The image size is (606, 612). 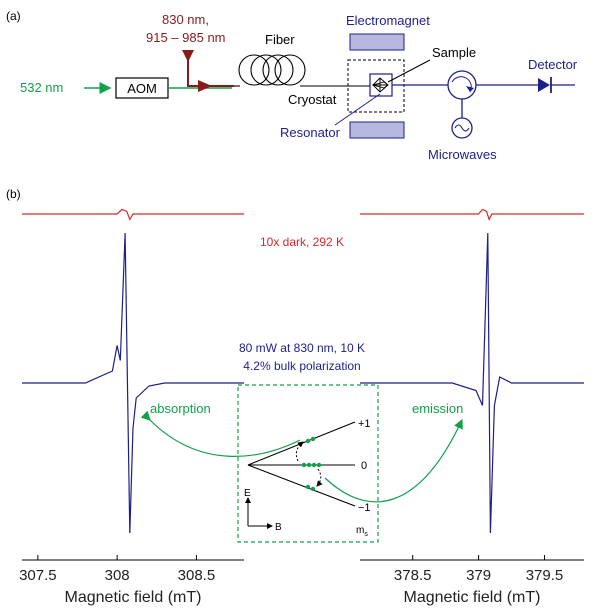 What do you see at coordinates (13, 16) in the screenshot?
I see `panel-a-label: (a)` at bounding box center [13, 16].